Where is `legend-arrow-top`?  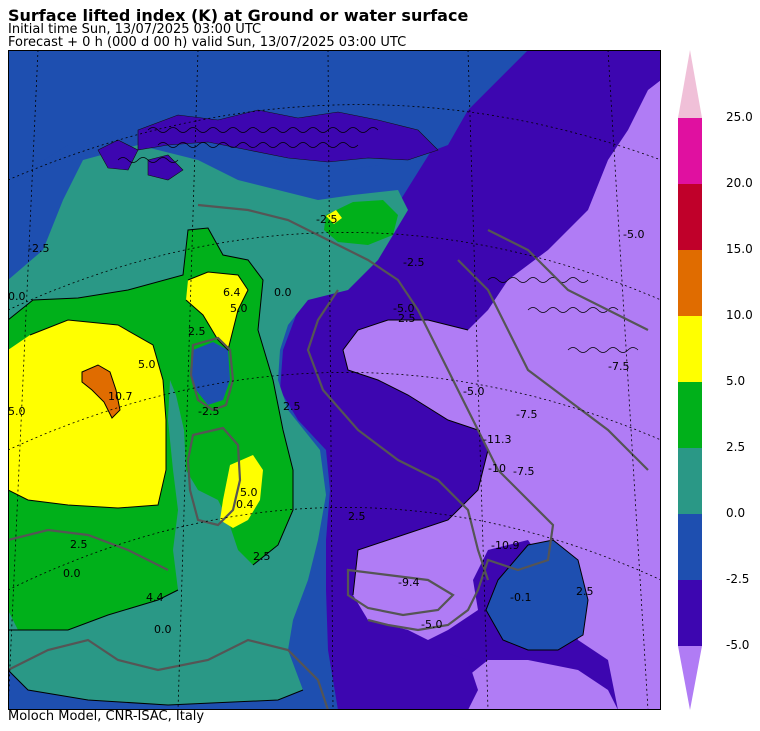 legend-arrow-top is located at coordinates (690, 84).